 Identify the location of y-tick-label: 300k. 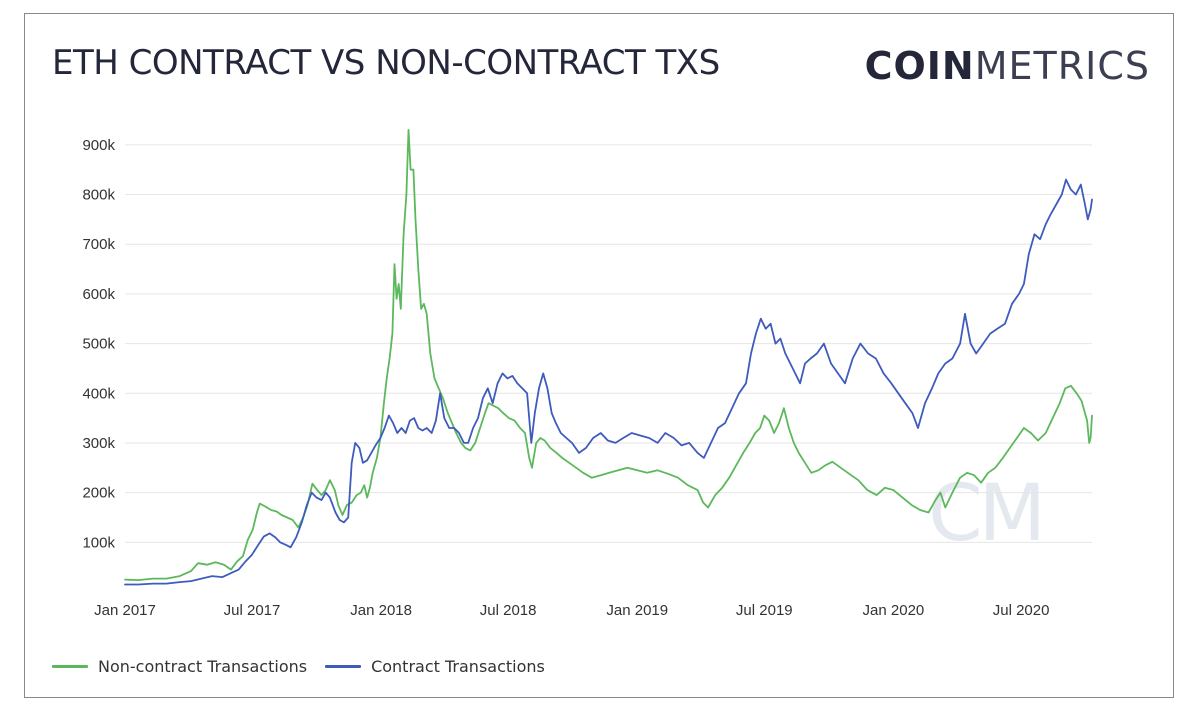
(98, 443).